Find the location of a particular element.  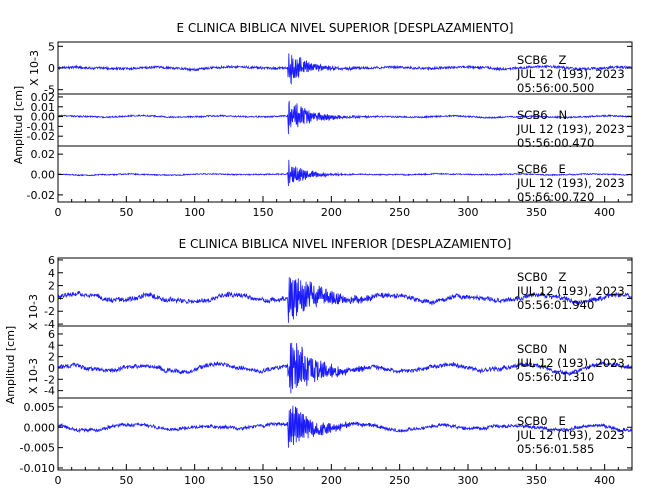

y-tick-label: 0.01 is located at coordinates (43, 107).